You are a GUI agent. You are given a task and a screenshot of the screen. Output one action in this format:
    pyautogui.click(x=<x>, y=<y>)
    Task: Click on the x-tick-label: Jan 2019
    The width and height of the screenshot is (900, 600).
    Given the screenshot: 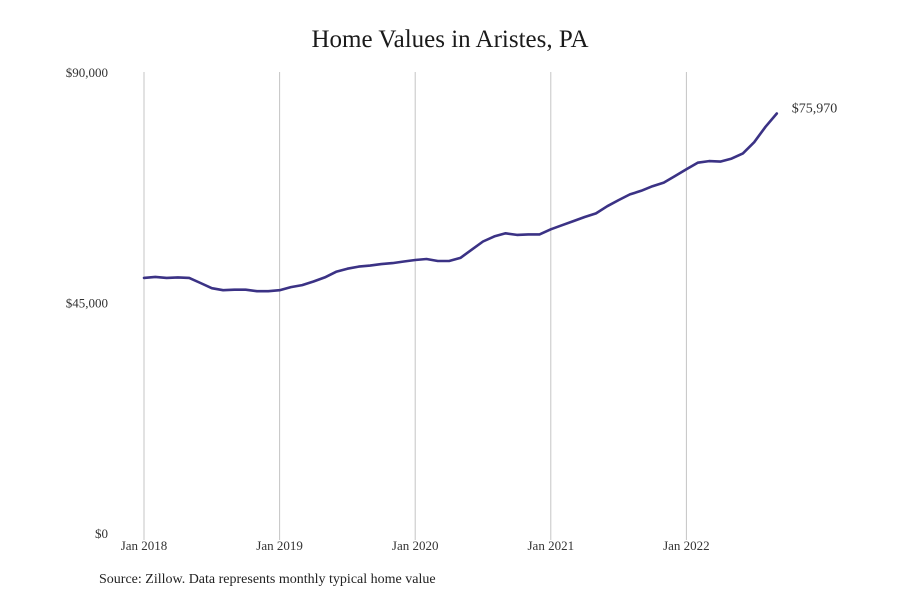 What is the action you would take?
    pyautogui.click(x=279, y=545)
    